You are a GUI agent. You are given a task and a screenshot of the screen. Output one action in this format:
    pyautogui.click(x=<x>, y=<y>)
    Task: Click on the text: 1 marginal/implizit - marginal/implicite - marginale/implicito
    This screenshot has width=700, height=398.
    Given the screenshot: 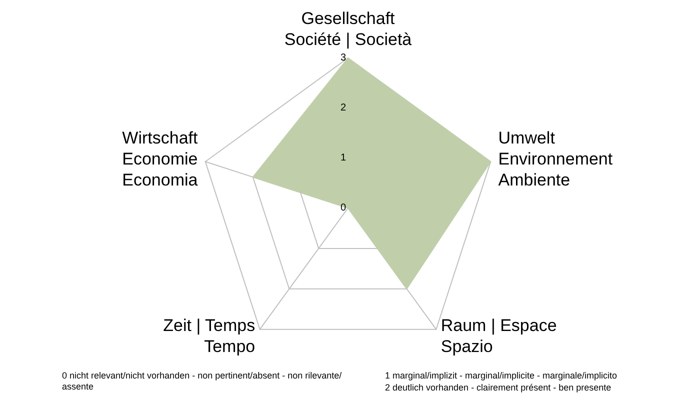 What is the action you would take?
    pyautogui.click(x=501, y=375)
    